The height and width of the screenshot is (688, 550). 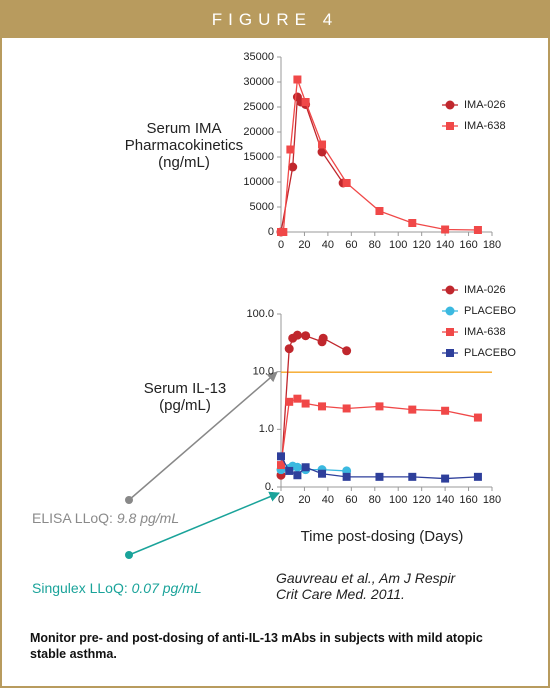 I want to click on annotation-value: 0.07 pg/mL, so click(x=166, y=588).